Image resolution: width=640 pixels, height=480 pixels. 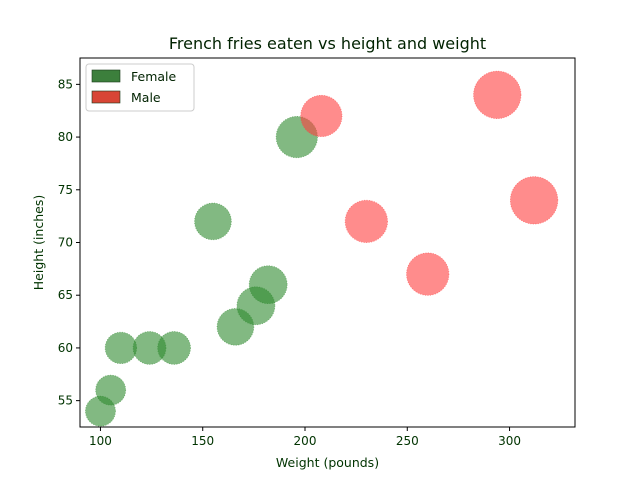 I want to click on x-tick-label: 100, so click(x=100, y=441).